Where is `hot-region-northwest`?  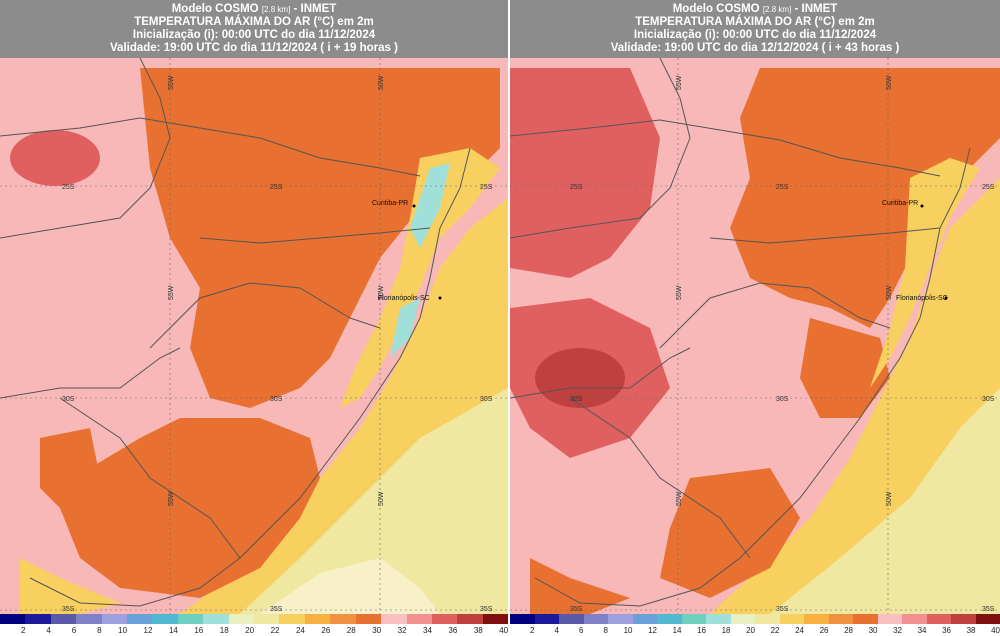 hot-region-northwest is located at coordinates (585, 173).